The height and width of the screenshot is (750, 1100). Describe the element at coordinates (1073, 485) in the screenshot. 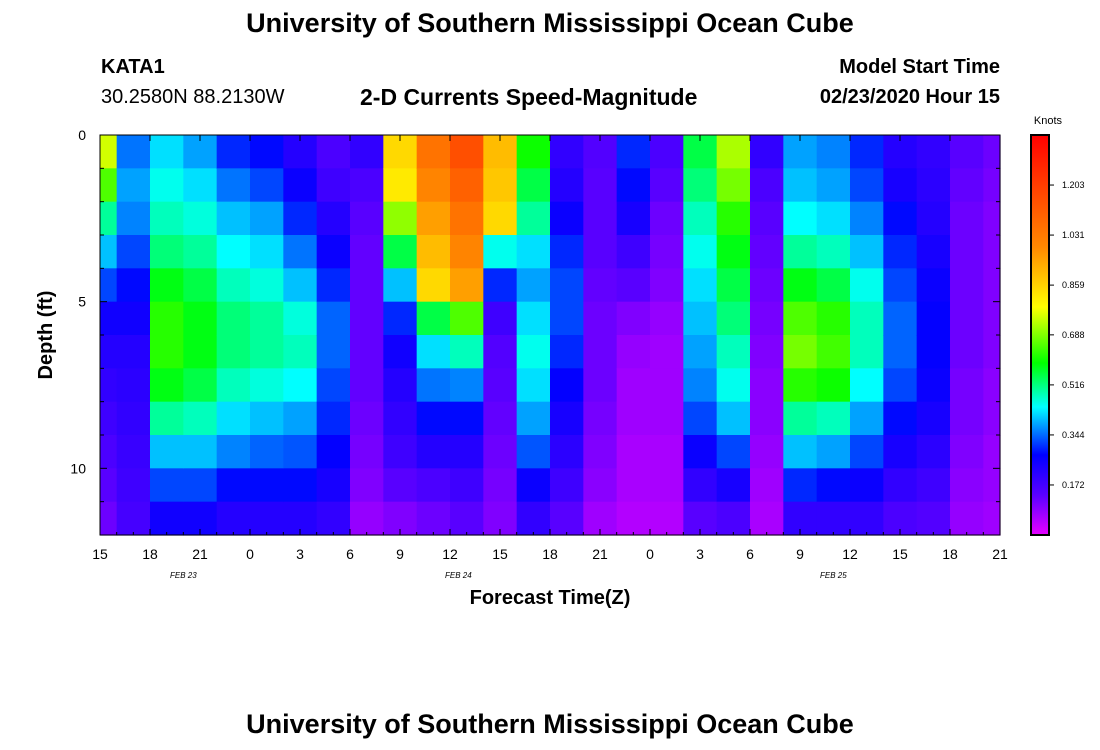

I see `colorbar-tick-label: 0.172` at that location.